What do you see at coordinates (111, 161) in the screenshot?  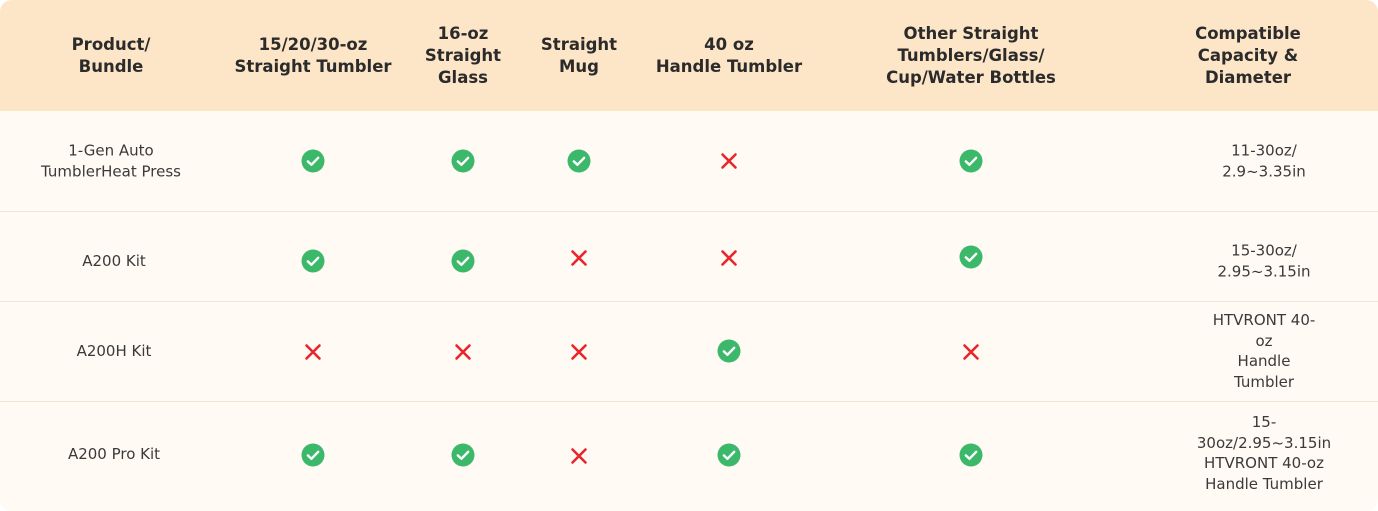 I see `product-name: 1-Gen Auto TumblerHeat Press` at bounding box center [111, 161].